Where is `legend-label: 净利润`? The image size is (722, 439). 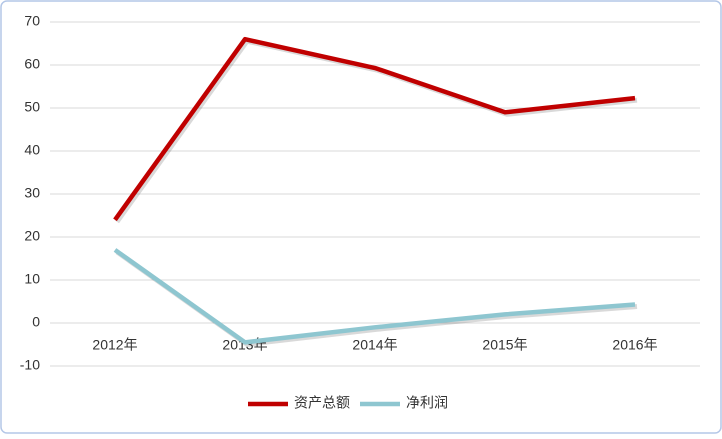
legend-label: 净利润 is located at coordinates (427, 403).